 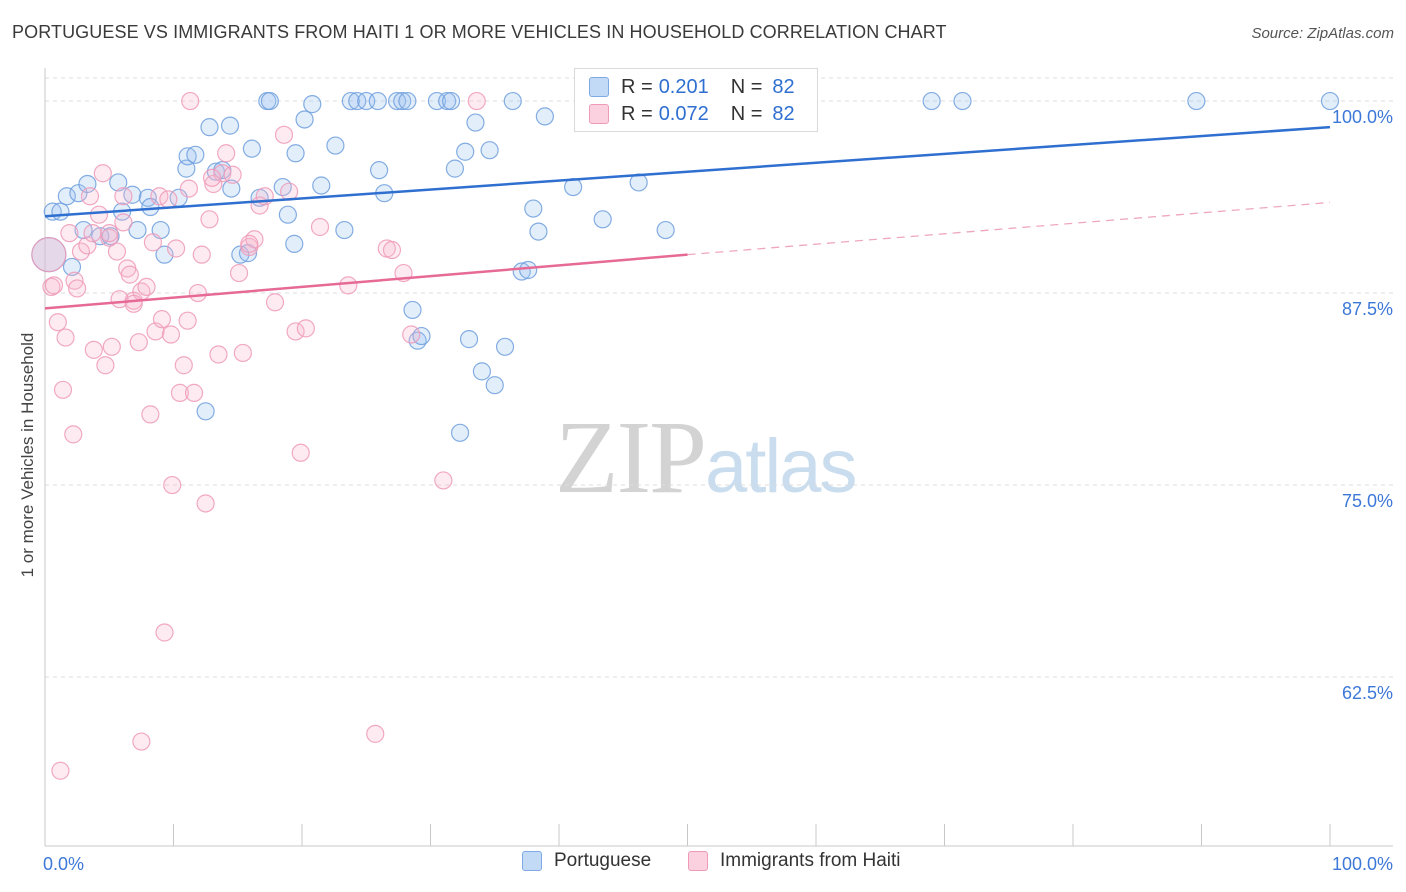 What do you see at coordinates (698, 861) in the screenshot?
I see `series-swatch-haiti` at bounding box center [698, 861].